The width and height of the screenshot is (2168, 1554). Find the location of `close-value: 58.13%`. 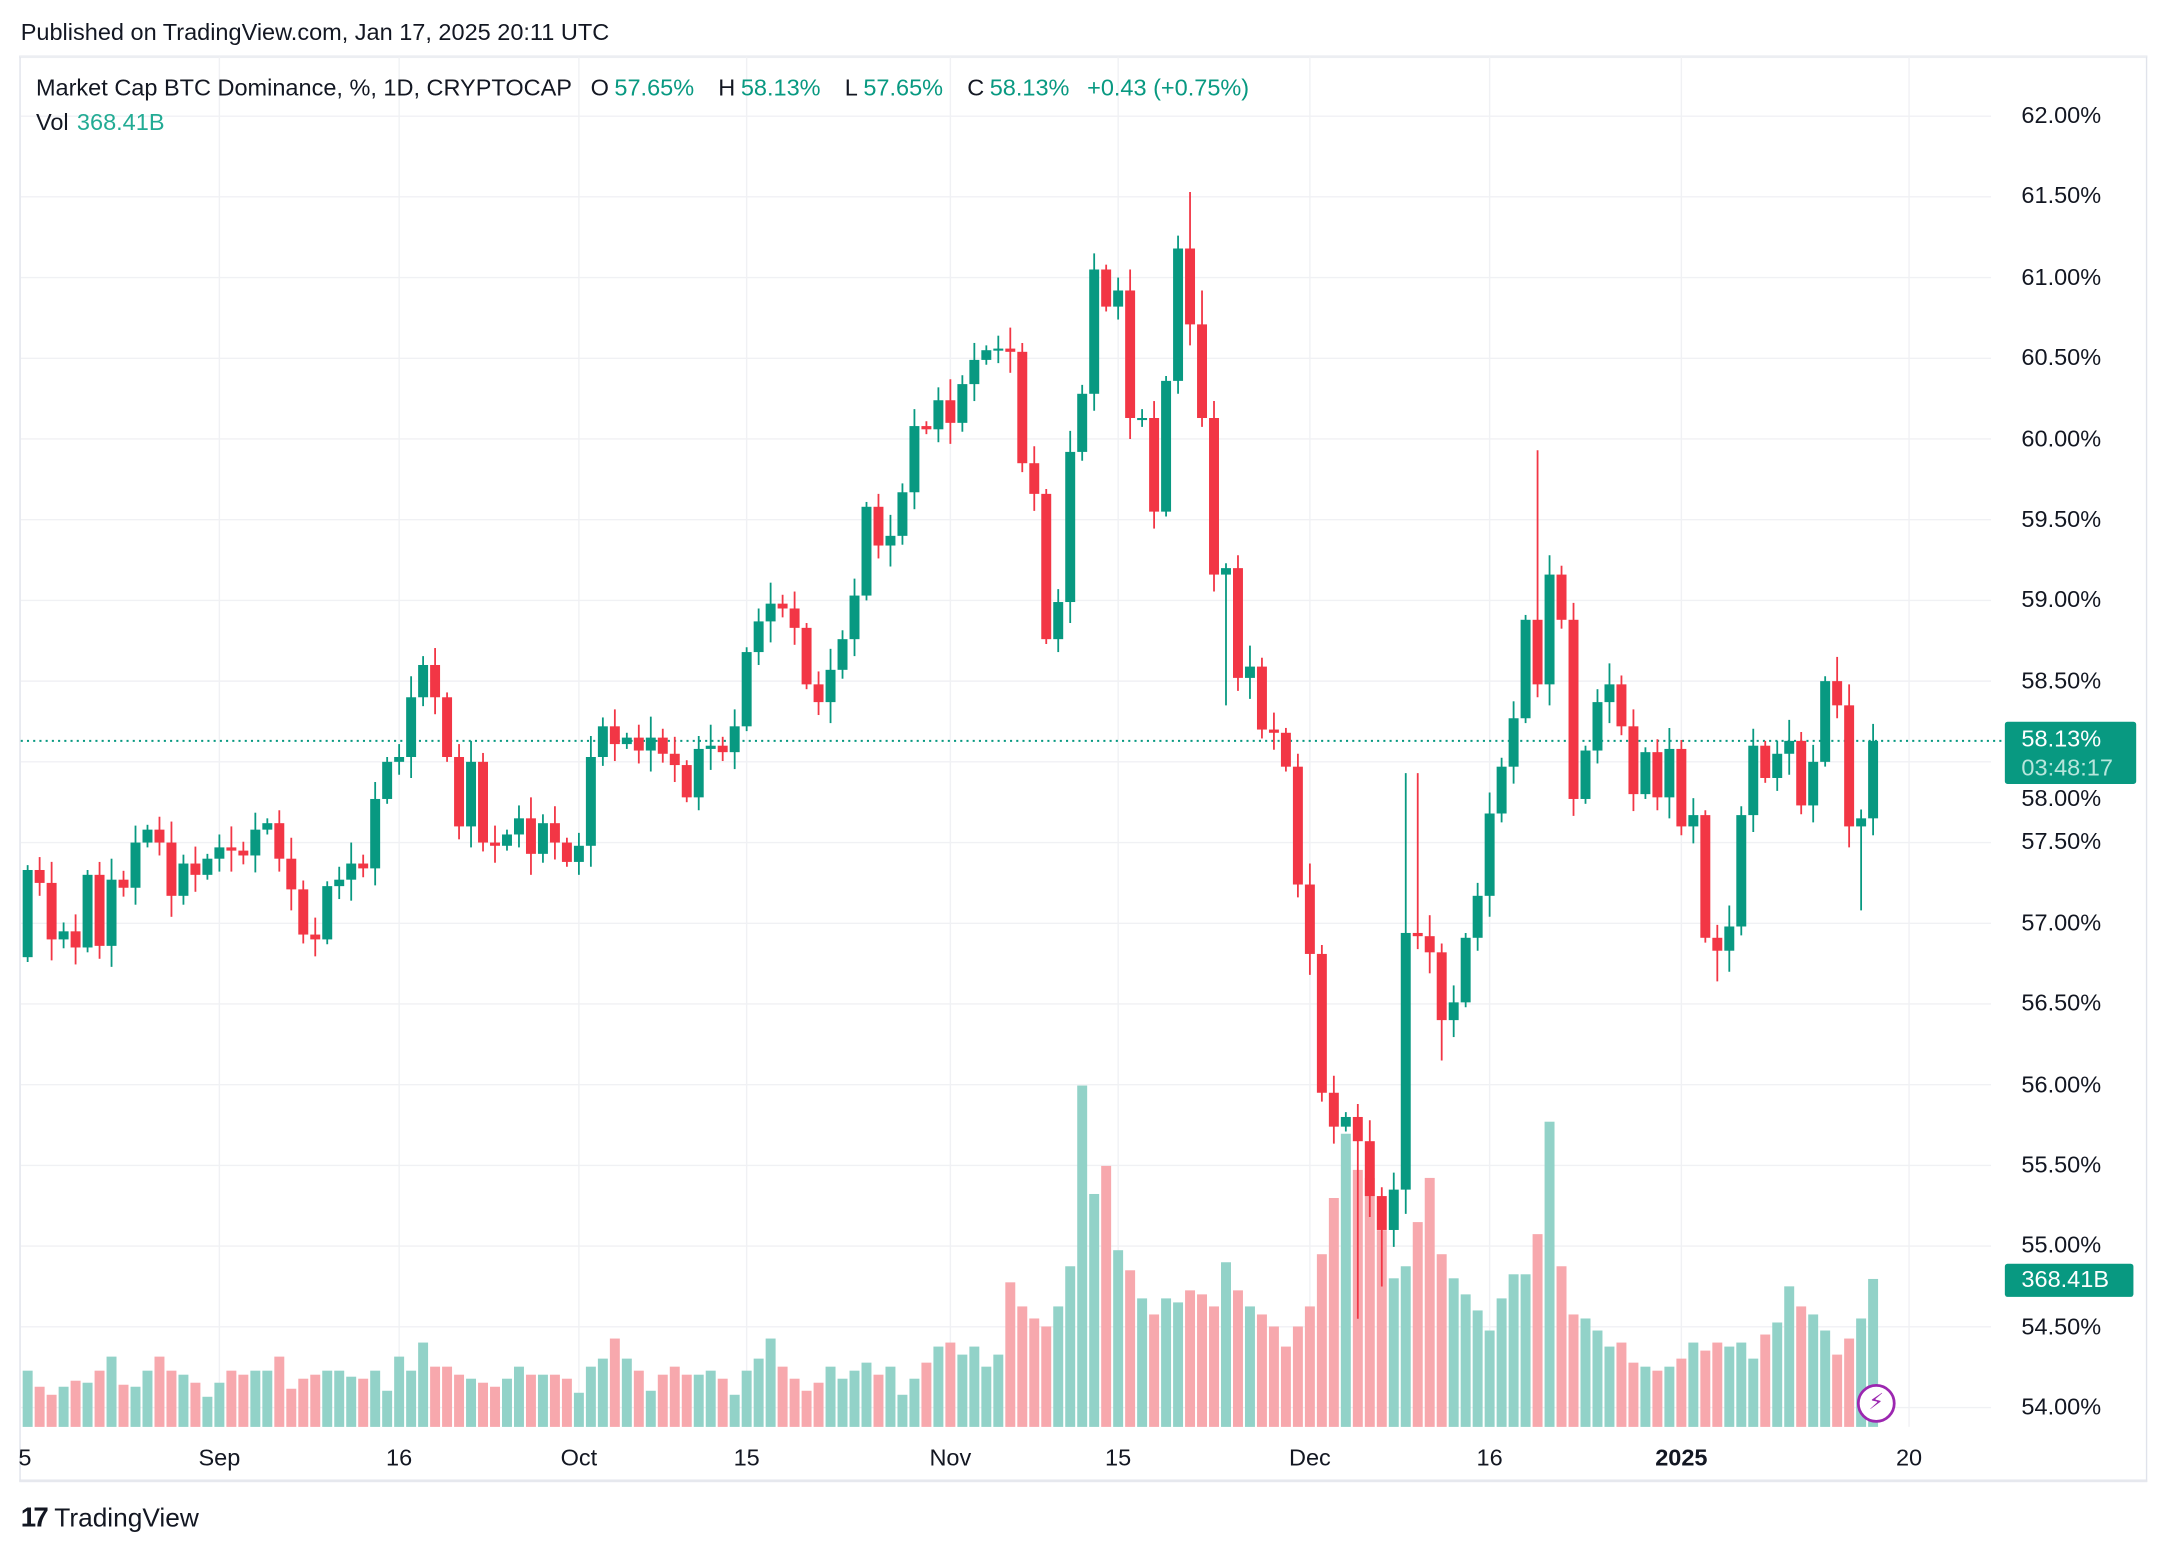

close-value: 58.13% is located at coordinates (1029, 87).